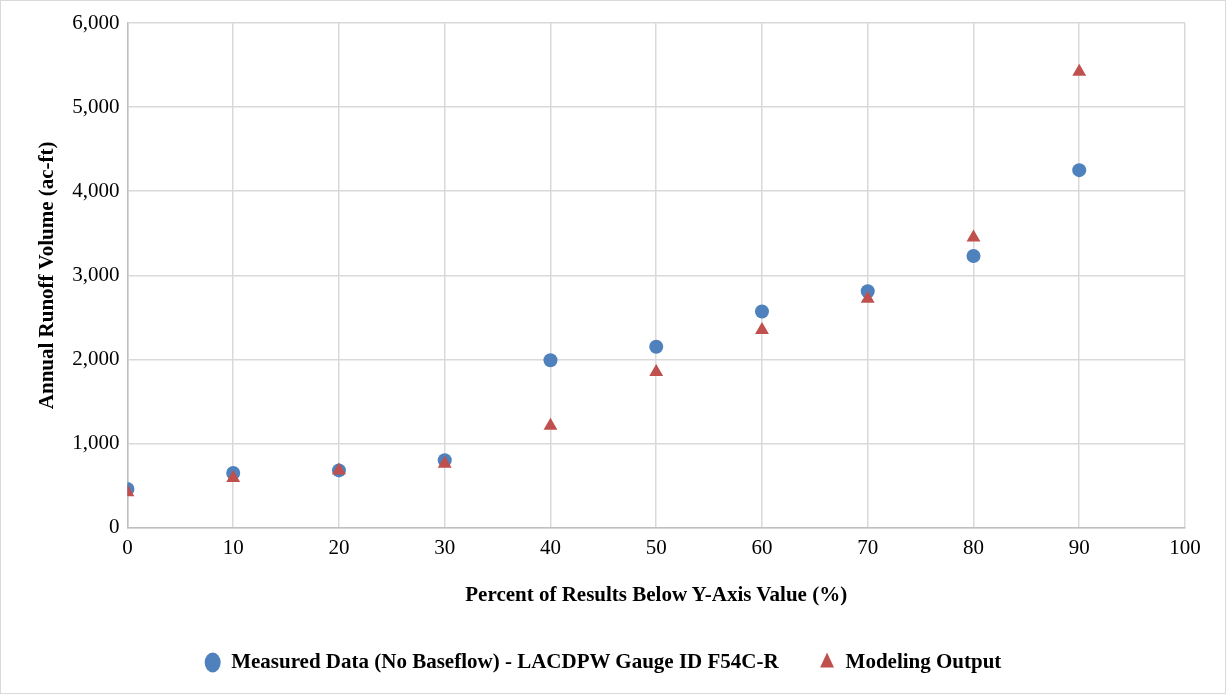 The width and height of the screenshot is (1226, 694). I want to click on x-tick-label: 70, so click(868, 546).